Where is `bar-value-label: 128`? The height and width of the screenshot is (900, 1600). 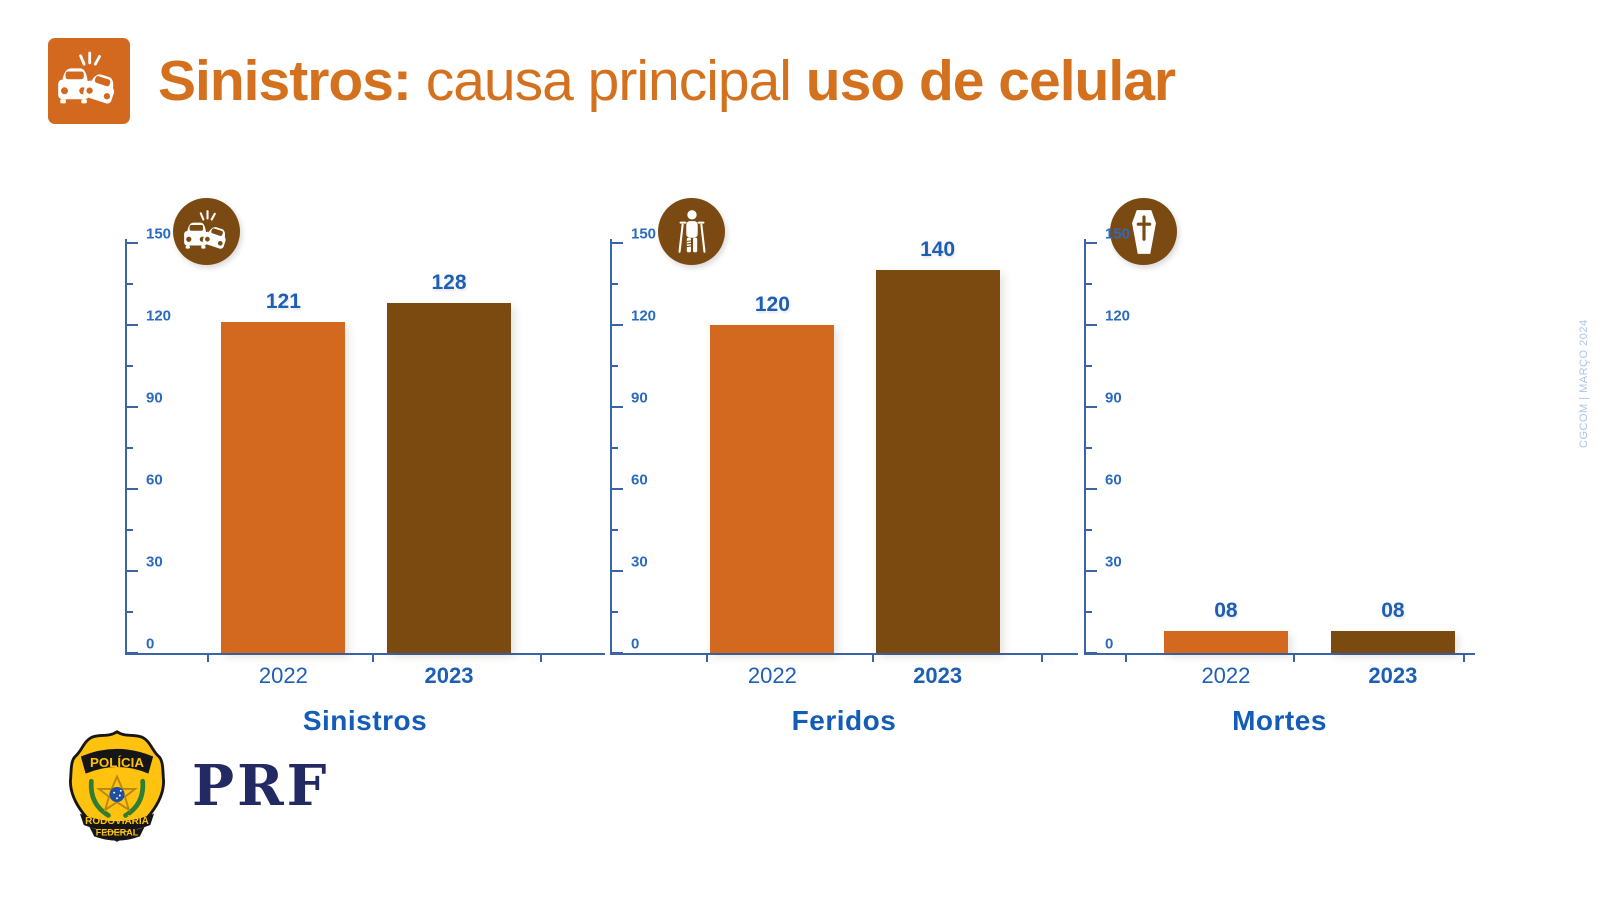
bar-value-label: 128 is located at coordinates (449, 283).